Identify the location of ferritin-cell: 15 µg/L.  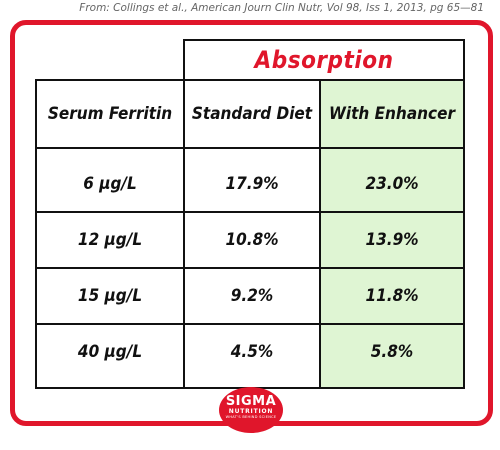
(110, 296).